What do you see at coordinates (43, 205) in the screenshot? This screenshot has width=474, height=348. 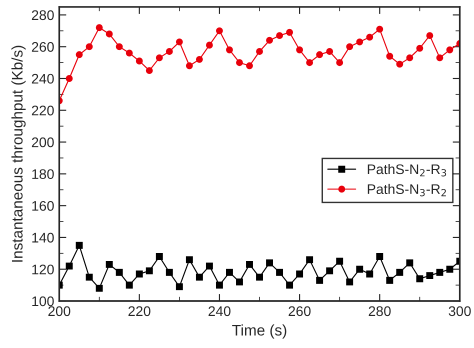 I see `y-tick-label: 160` at bounding box center [43, 205].